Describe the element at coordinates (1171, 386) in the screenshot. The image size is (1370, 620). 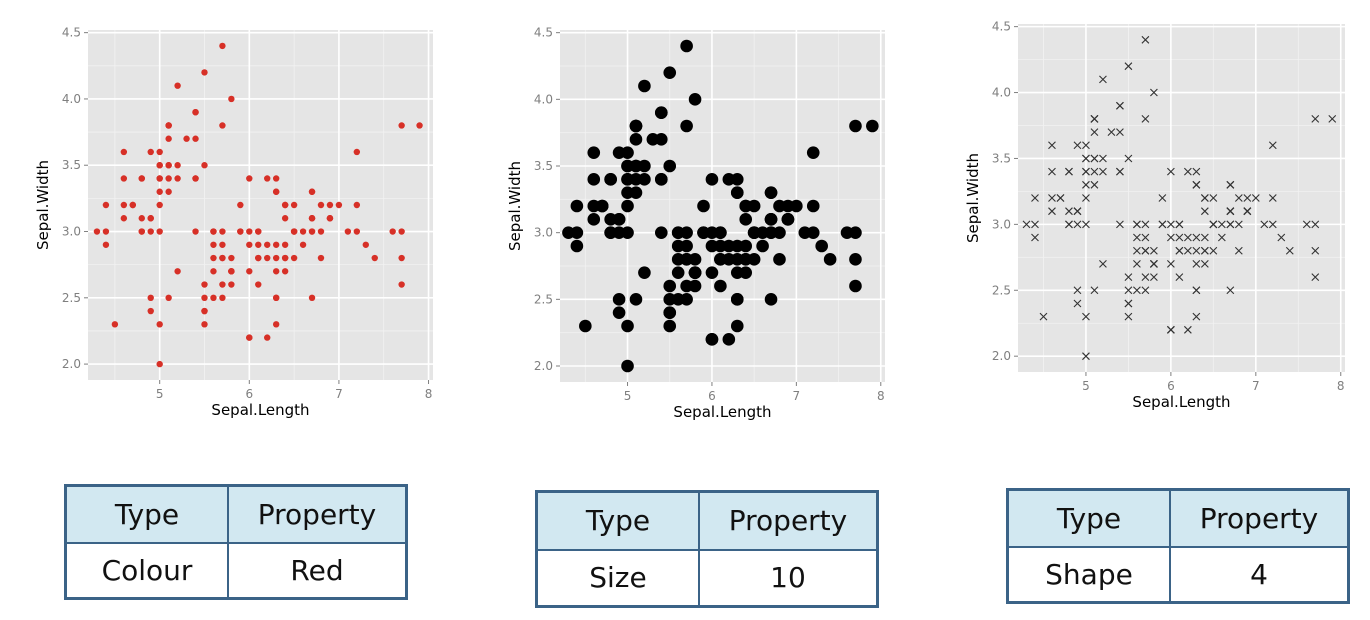
I see `x-tick-label: 6` at that location.